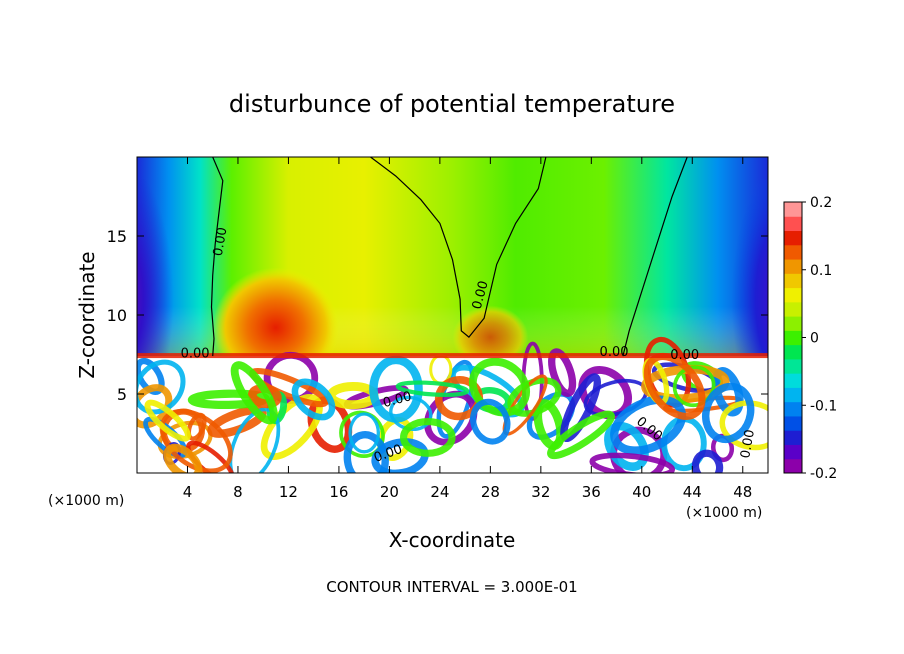  I want to click on x-tick-label: 36, so click(591, 492).